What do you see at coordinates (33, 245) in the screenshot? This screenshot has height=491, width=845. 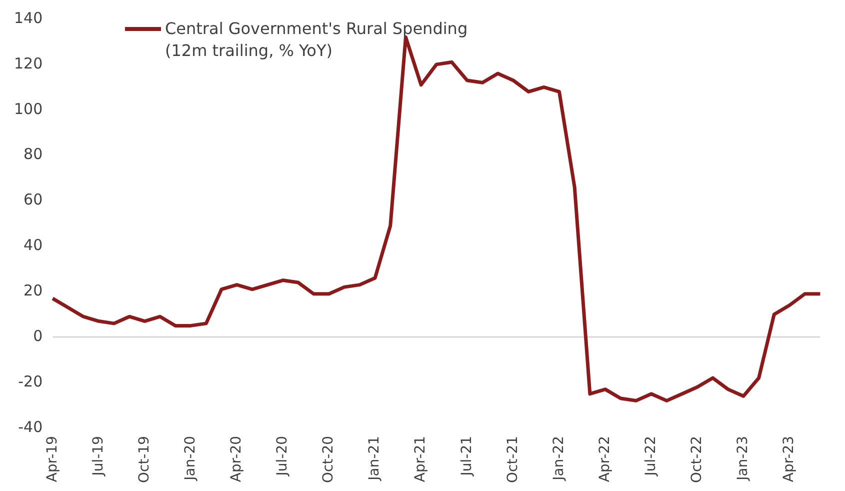 I see `y-tick-label: 40` at bounding box center [33, 245].